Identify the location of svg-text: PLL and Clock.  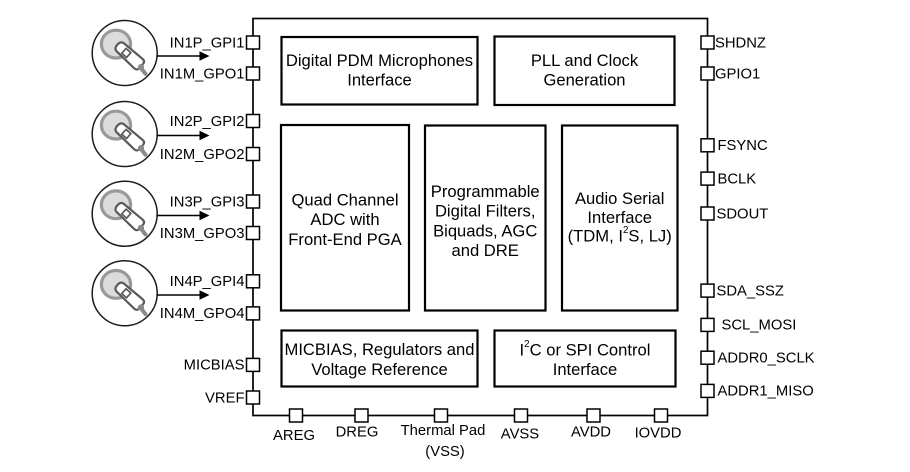
(585, 60).